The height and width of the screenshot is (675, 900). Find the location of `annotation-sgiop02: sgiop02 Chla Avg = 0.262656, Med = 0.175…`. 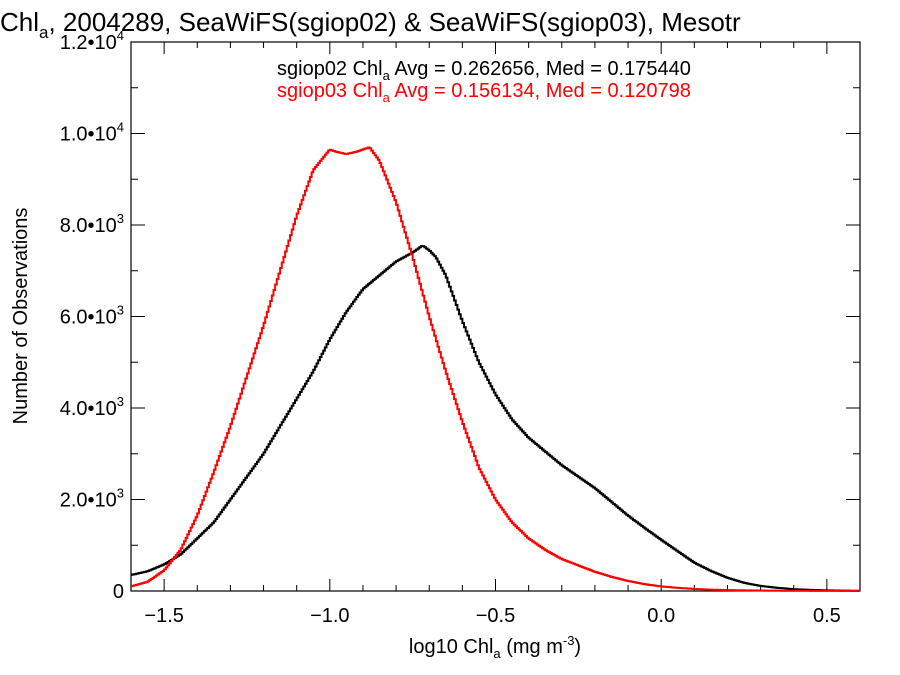

annotation-sgiop02: sgiop02 Chla Avg = 0.262656, Med = 0.175… is located at coordinates (484, 70).